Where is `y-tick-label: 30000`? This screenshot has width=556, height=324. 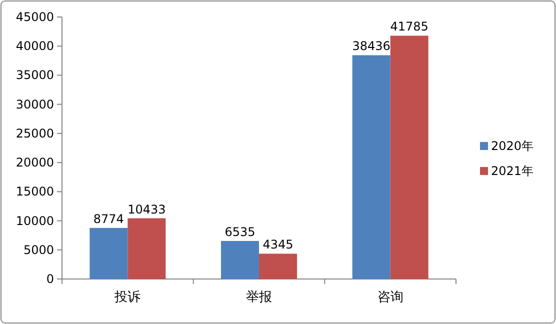
y-tick-label: 30000 is located at coordinates (35, 104).